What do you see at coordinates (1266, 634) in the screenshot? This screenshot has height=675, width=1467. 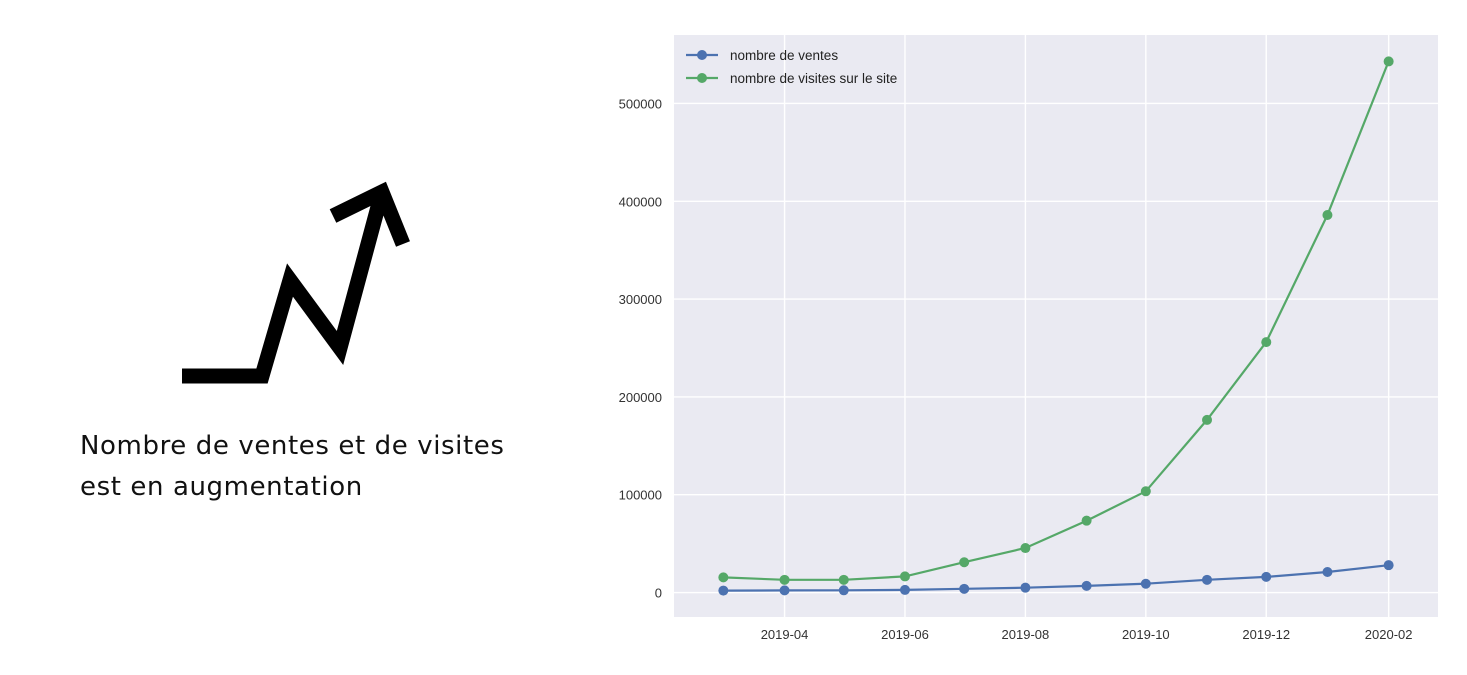 I see `x-tick-label: 2019-12` at bounding box center [1266, 634].